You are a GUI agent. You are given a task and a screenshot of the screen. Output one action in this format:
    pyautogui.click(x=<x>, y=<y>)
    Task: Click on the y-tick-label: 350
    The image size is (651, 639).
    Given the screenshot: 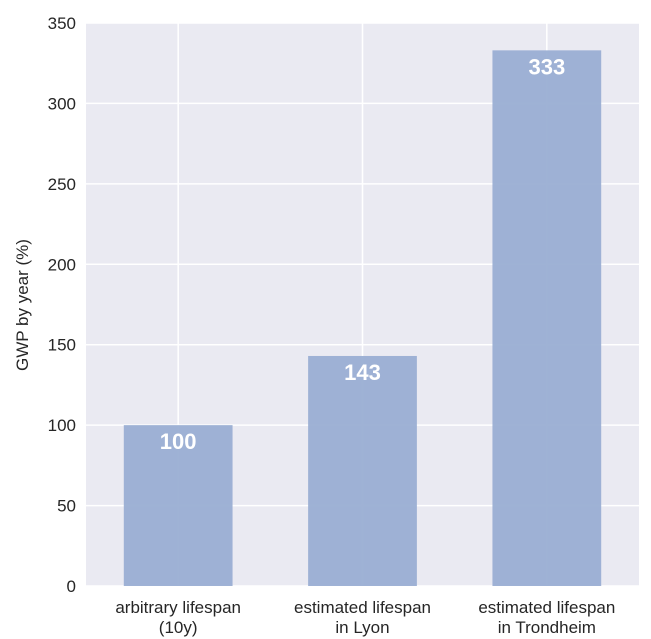 What is the action you would take?
    pyautogui.click(x=62, y=23)
    